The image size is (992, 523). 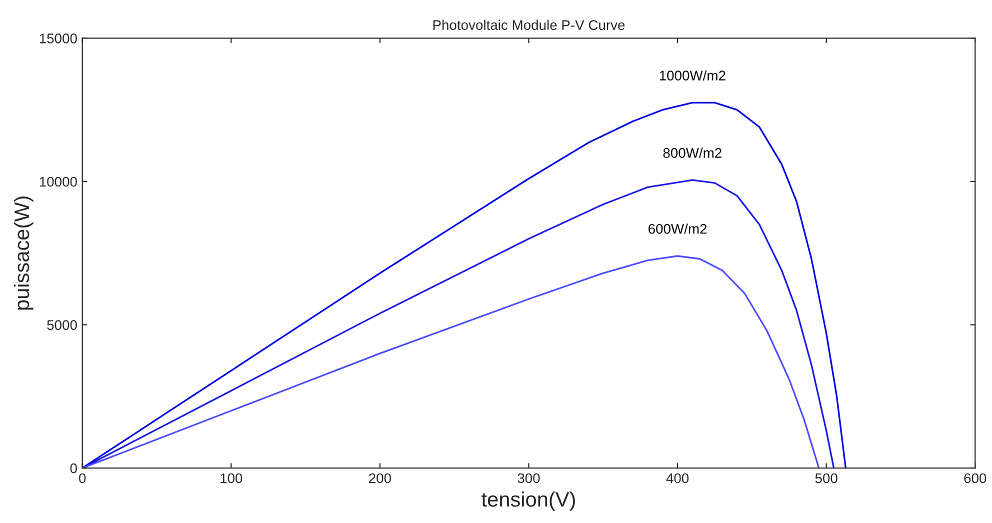 What do you see at coordinates (692, 153) in the screenshot?
I see `series-label: 800W/m2` at bounding box center [692, 153].